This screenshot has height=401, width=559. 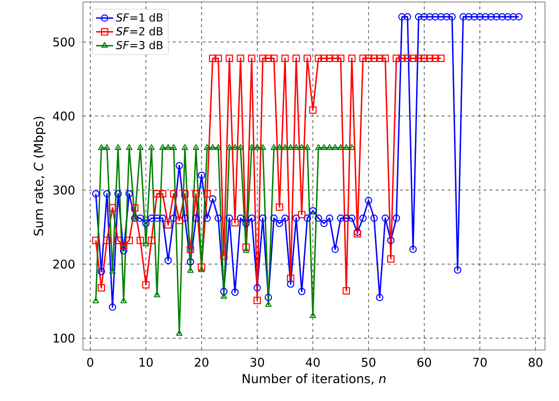 I want to click on x-tick-label: 20, so click(x=201, y=362).